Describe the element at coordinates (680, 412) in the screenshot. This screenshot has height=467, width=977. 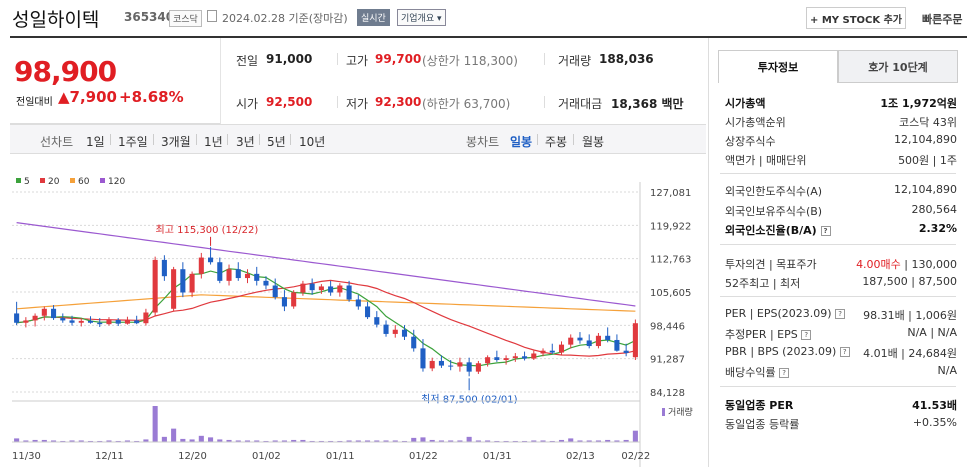
I see `volume-legend-label: 거래량` at that location.